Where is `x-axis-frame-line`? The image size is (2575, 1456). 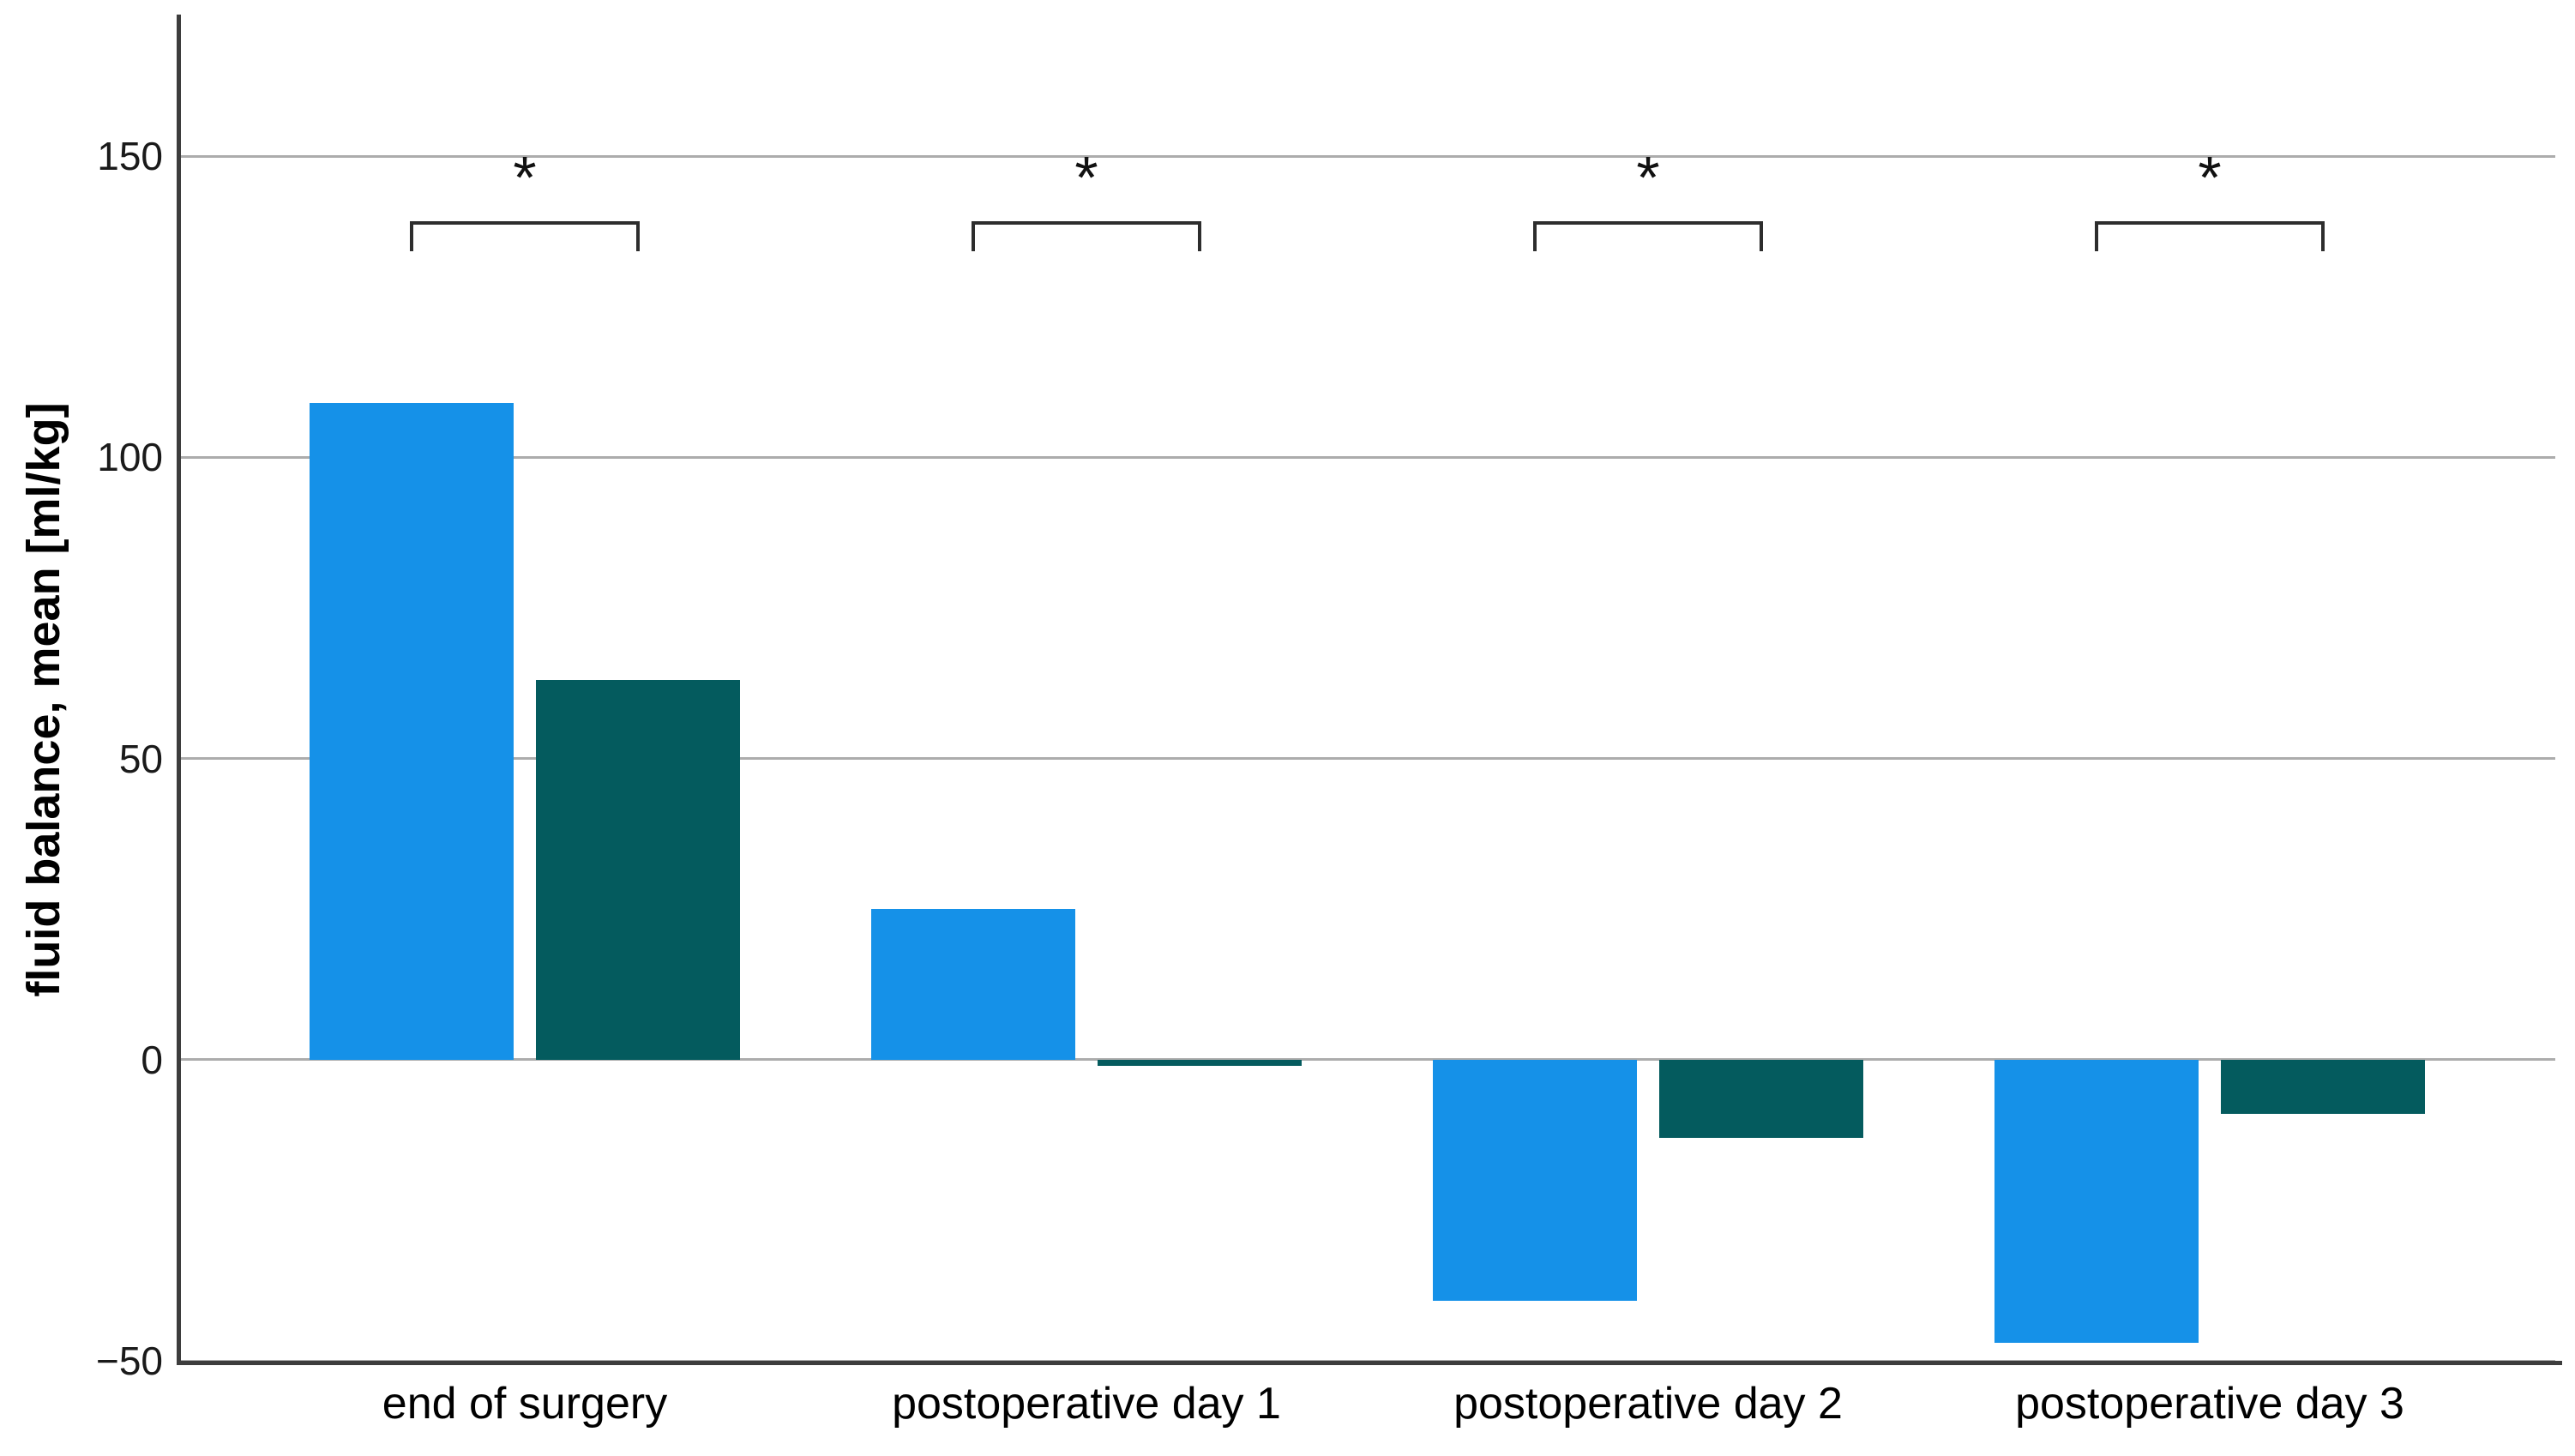
x-axis-frame-line is located at coordinates (1369, 1363).